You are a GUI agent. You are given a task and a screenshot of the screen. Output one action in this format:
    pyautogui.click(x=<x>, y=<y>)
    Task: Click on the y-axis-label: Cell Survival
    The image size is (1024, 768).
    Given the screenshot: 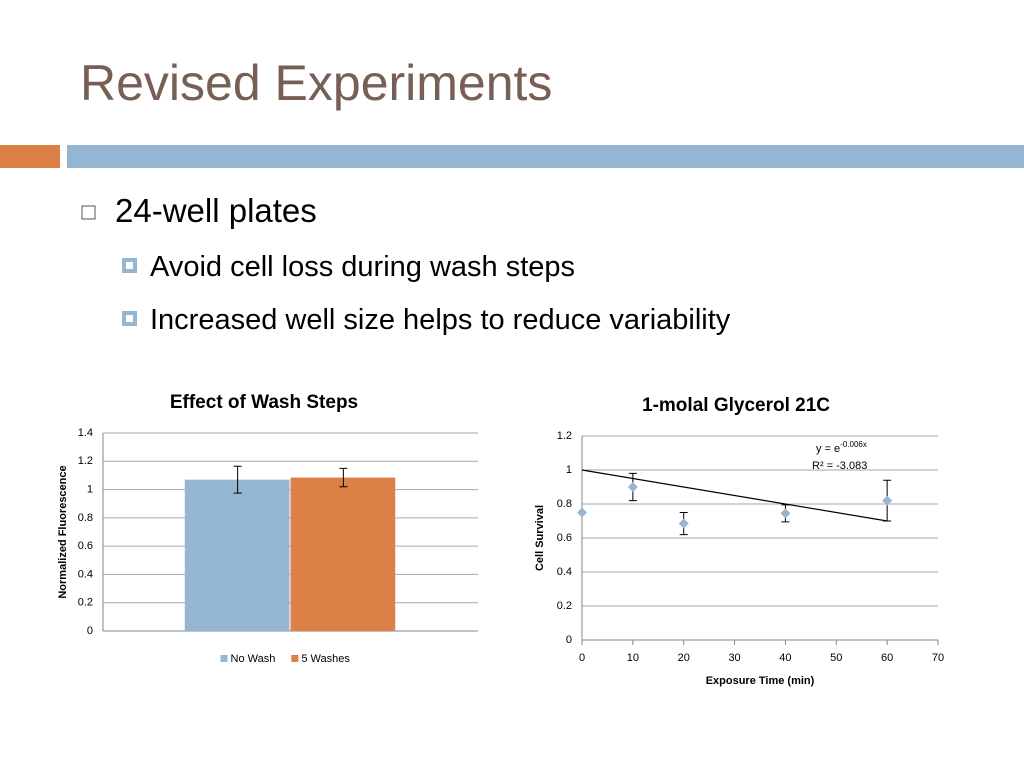 What is the action you would take?
    pyautogui.click(x=540, y=538)
    